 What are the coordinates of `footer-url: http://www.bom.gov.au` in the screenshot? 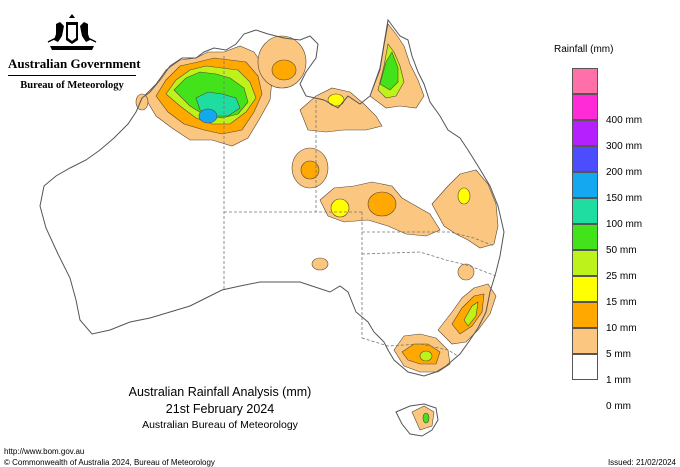 It's located at (44, 451).